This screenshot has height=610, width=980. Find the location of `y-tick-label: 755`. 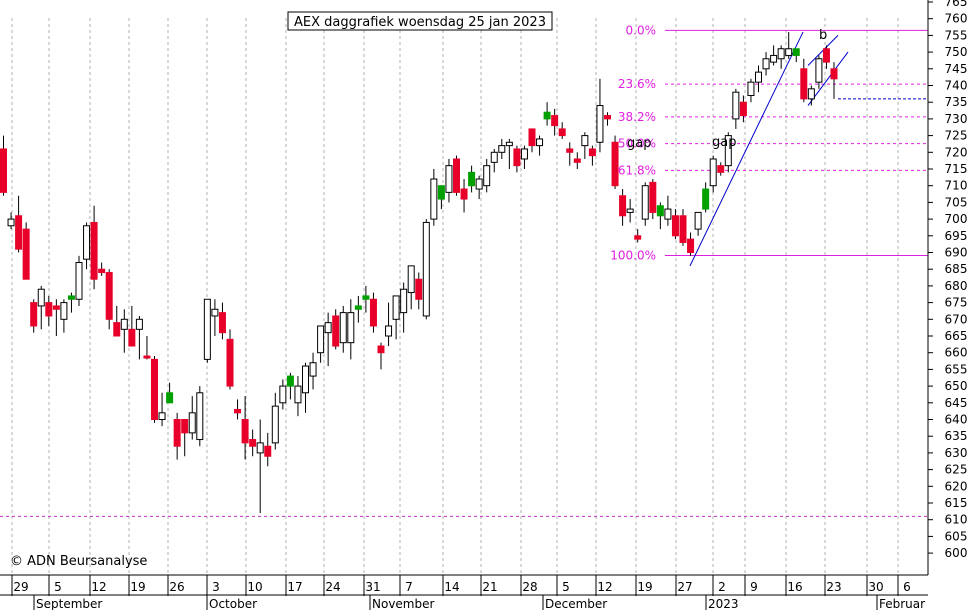

y-tick-label: 755 is located at coordinates (956, 35).